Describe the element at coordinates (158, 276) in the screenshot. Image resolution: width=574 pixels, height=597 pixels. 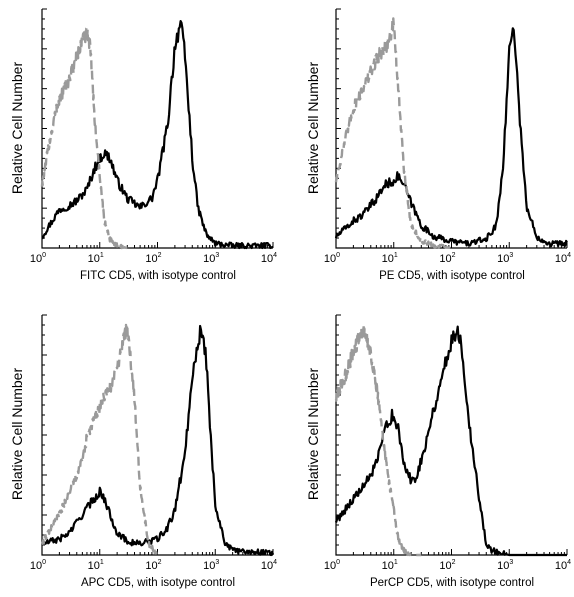
I see `x-axis-label: FITC CD5, with isotype control` at that location.